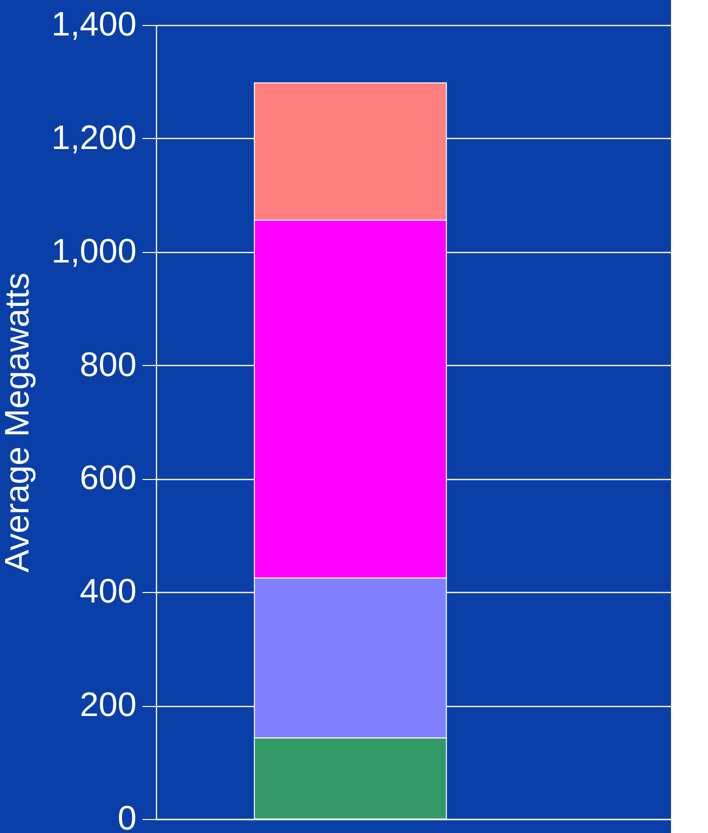  Describe the element at coordinates (93, 251) in the screenshot. I see `y-tick-label: 1,000` at that location.